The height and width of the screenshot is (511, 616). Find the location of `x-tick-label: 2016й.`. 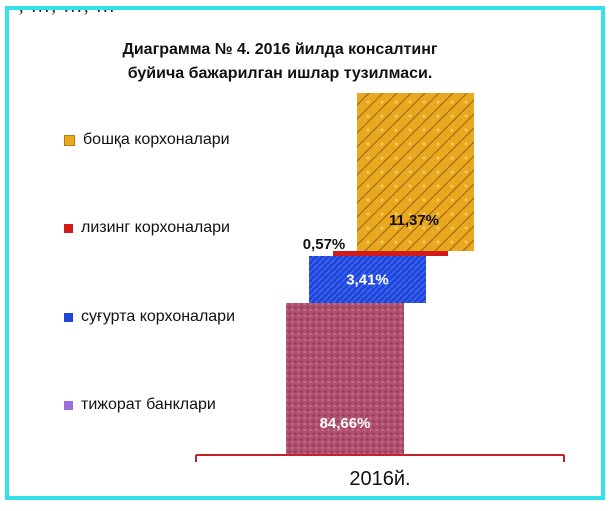

x-tick-label: 2016й. is located at coordinates (380, 479).